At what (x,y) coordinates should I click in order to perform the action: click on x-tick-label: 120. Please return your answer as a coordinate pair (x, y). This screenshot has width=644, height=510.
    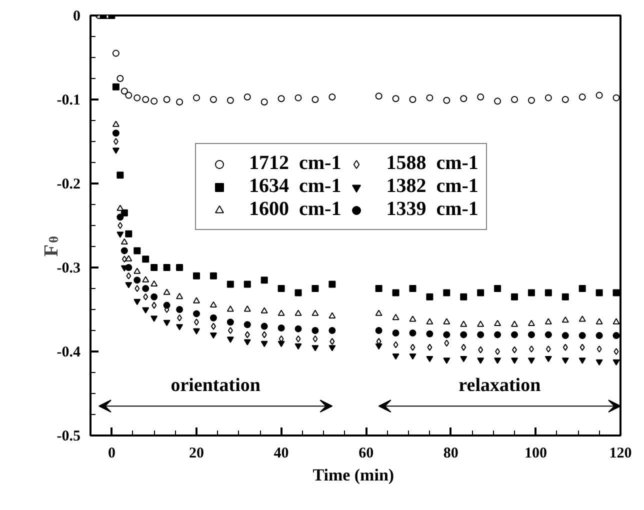
    Looking at the image, I should click on (620, 454).